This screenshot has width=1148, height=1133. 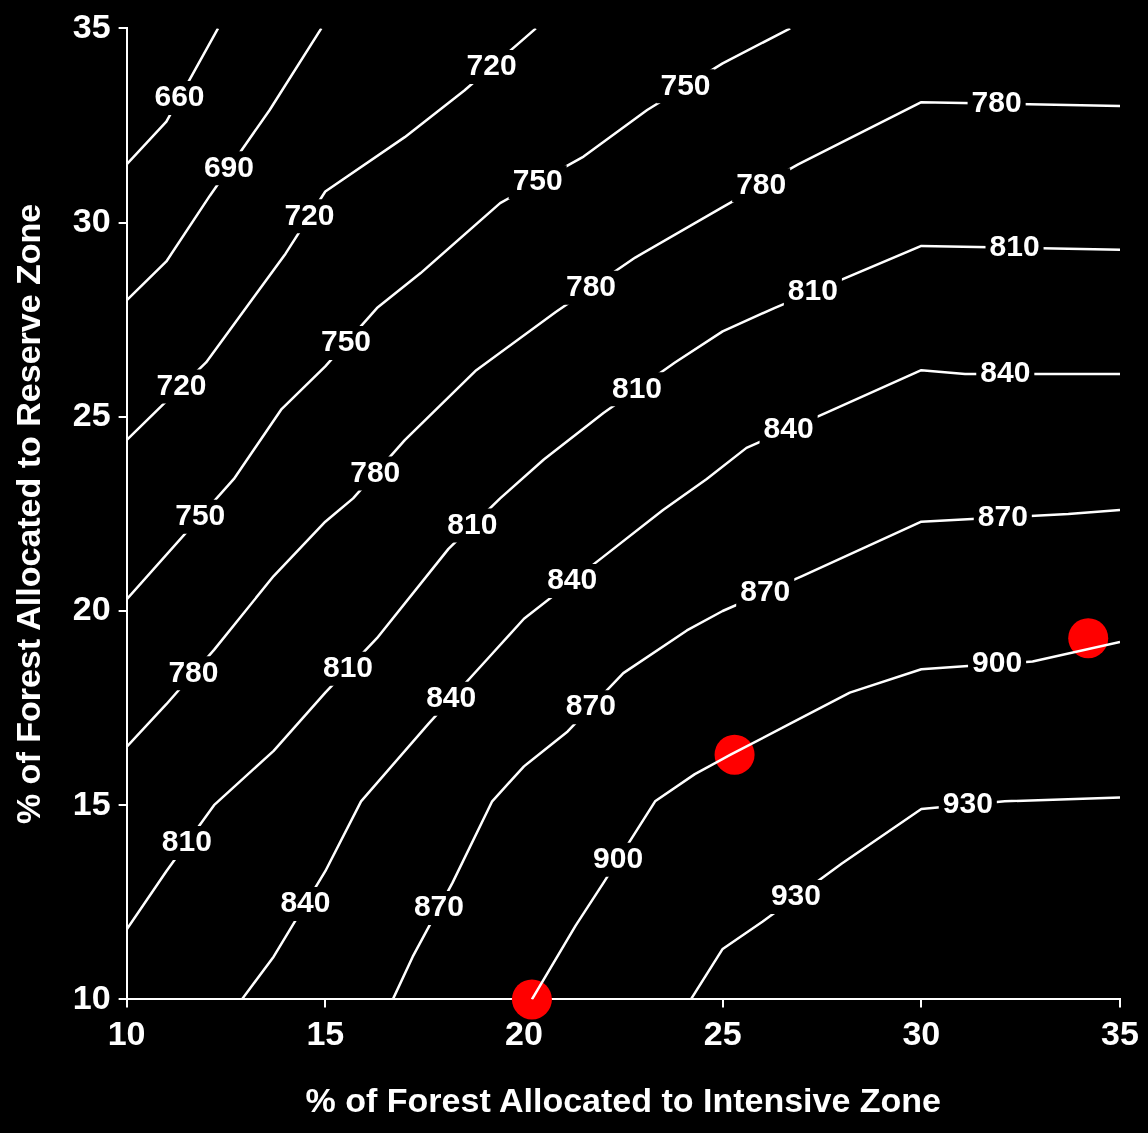 I want to click on x-tick-label: 10, so click(x=126, y=1033).